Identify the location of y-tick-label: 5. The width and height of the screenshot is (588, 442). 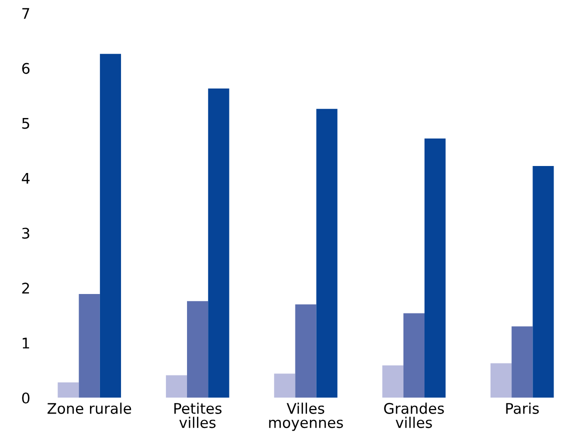
(26, 123).